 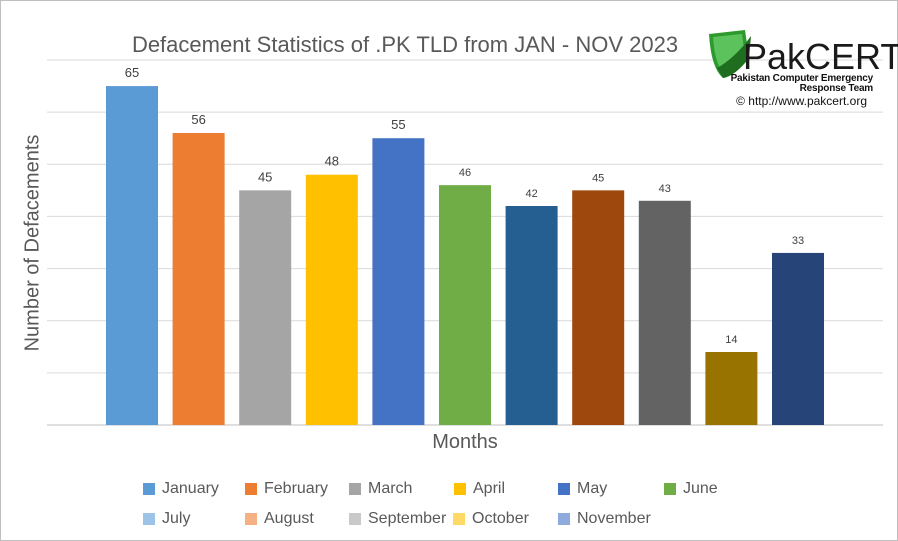 I want to click on data-label-september: 43, so click(x=665, y=189).